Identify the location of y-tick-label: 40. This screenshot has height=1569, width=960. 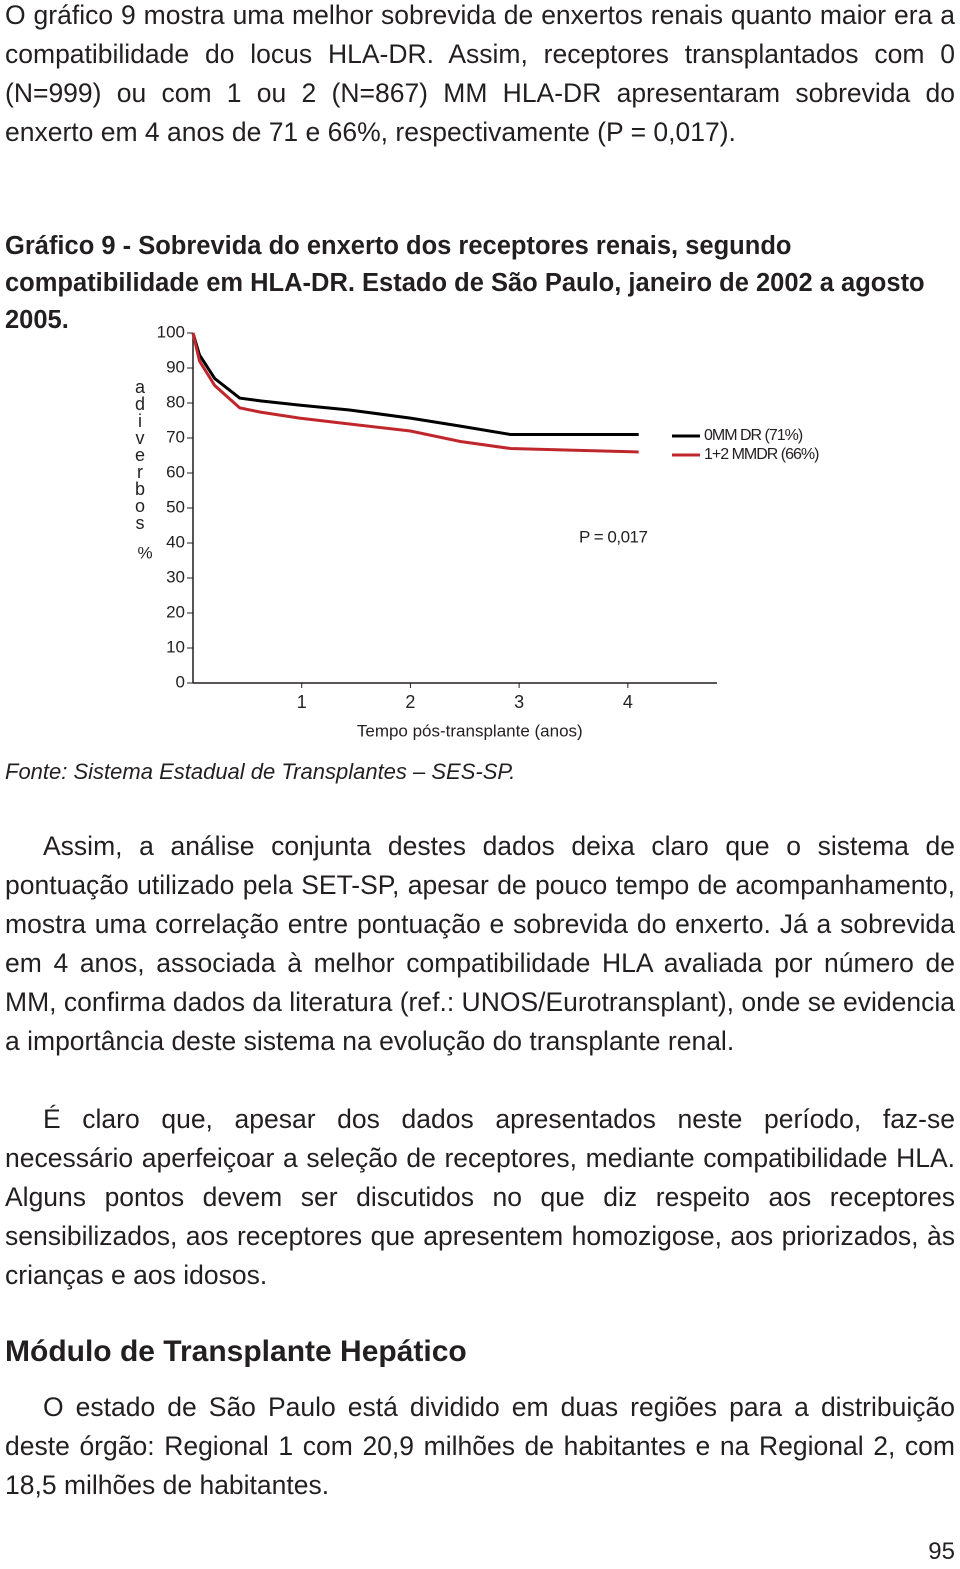
(175, 541).